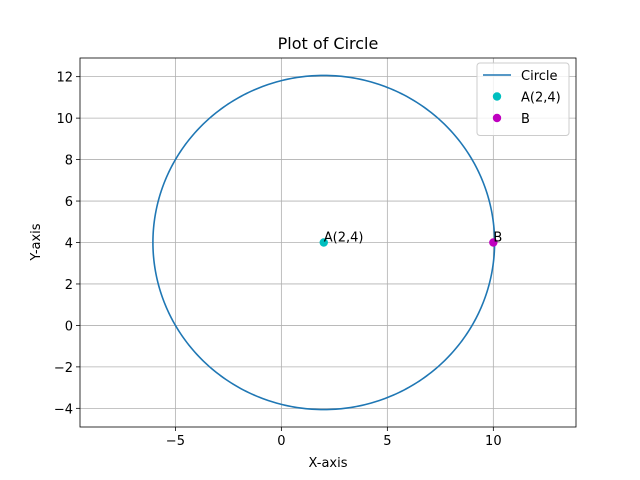 The width and height of the screenshot is (640, 480). I want to click on y-tick-label: 6, so click(69, 202).